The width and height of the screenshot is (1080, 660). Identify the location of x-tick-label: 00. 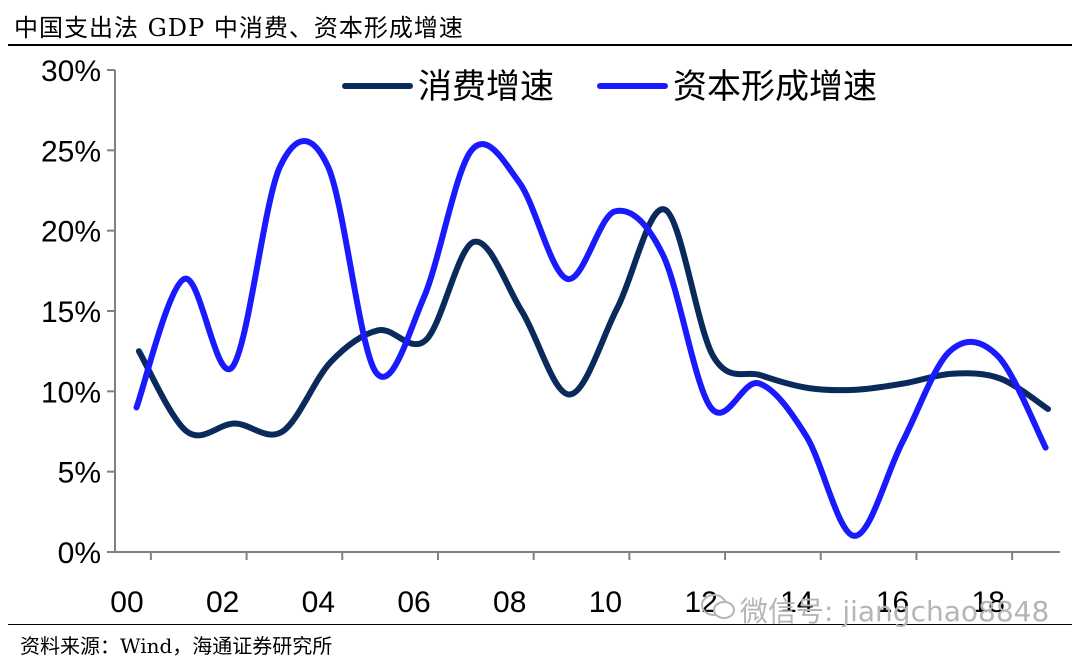
(126, 602).